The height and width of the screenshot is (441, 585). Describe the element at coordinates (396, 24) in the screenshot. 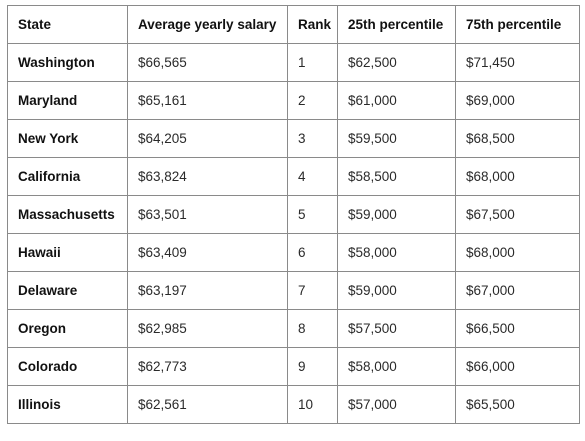

I see `header-25th-percentile: 25th percentile` at that location.